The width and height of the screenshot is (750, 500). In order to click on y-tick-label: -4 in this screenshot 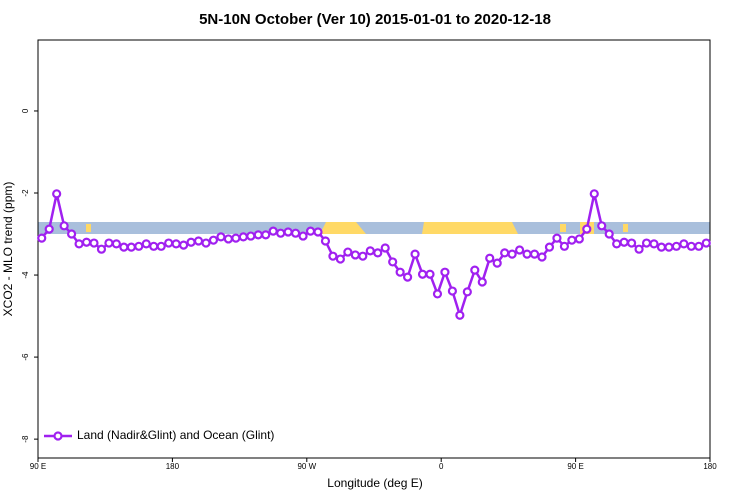, I will do `click(25, 275)`.